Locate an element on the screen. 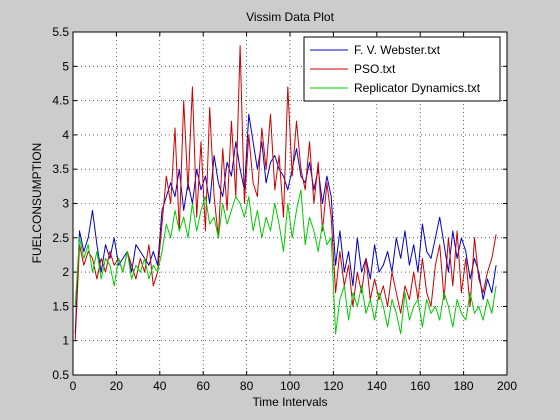 The width and height of the screenshot is (560, 420). x-tick-label: 160 is located at coordinates (420, 386).